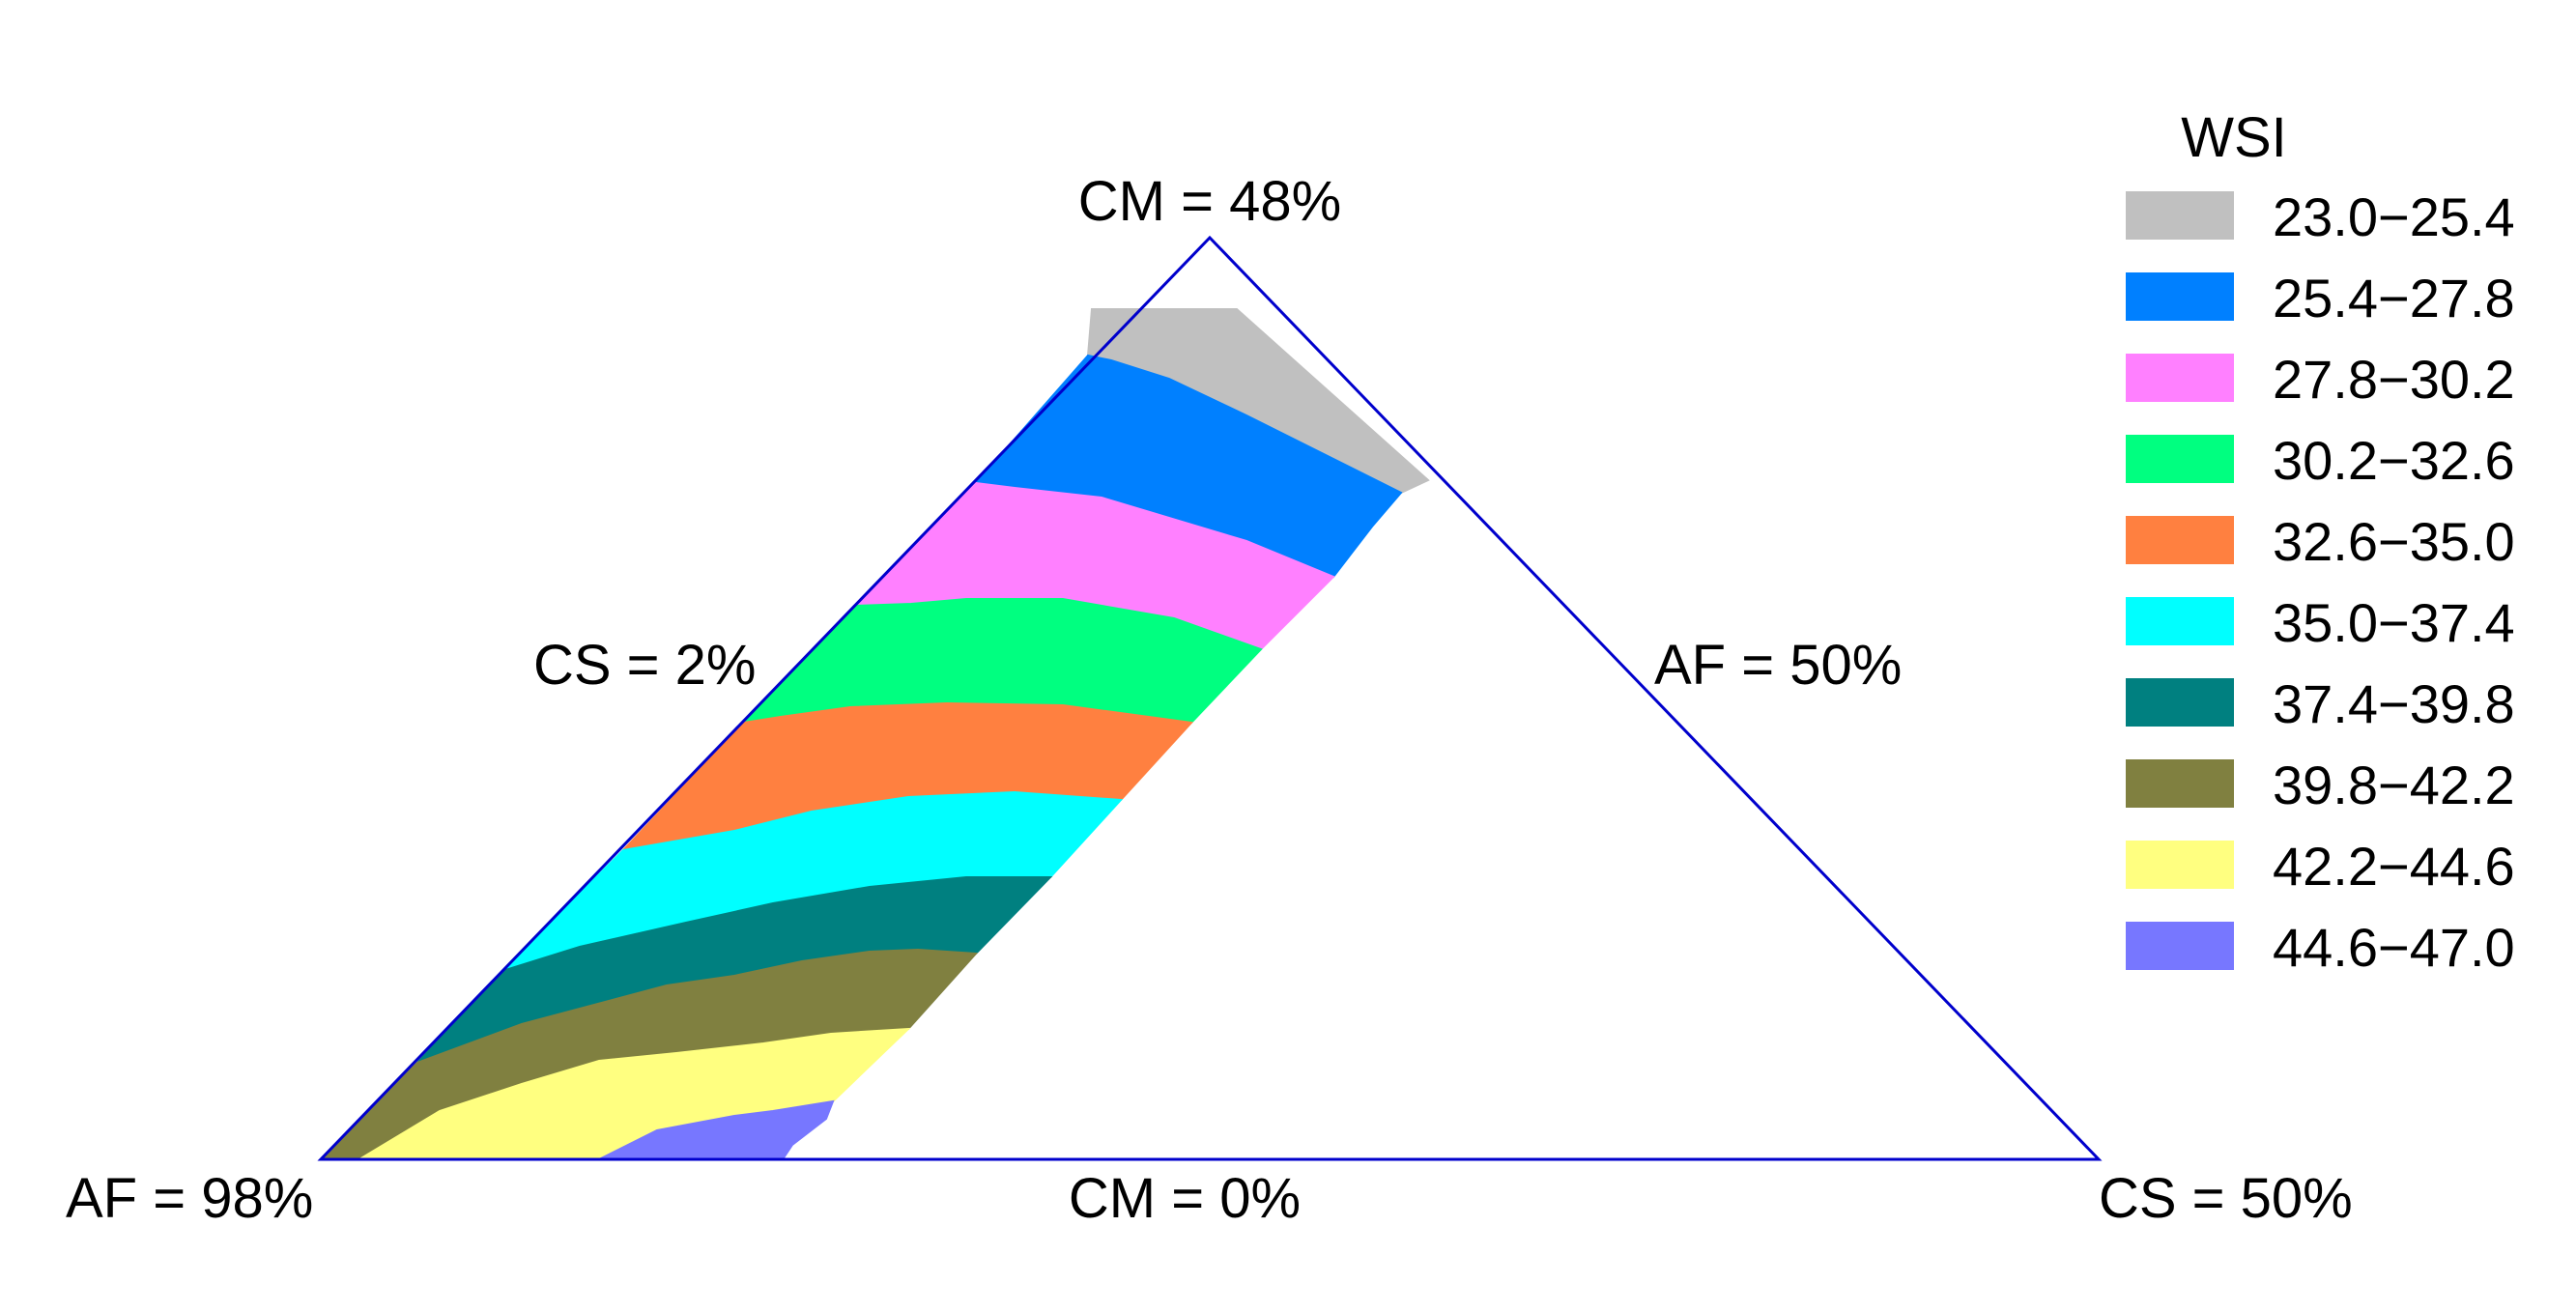  Describe the element at coordinates (1185, 1198) in the screenshot. I see `edge-label-bottom: CM = 0%` at that location.